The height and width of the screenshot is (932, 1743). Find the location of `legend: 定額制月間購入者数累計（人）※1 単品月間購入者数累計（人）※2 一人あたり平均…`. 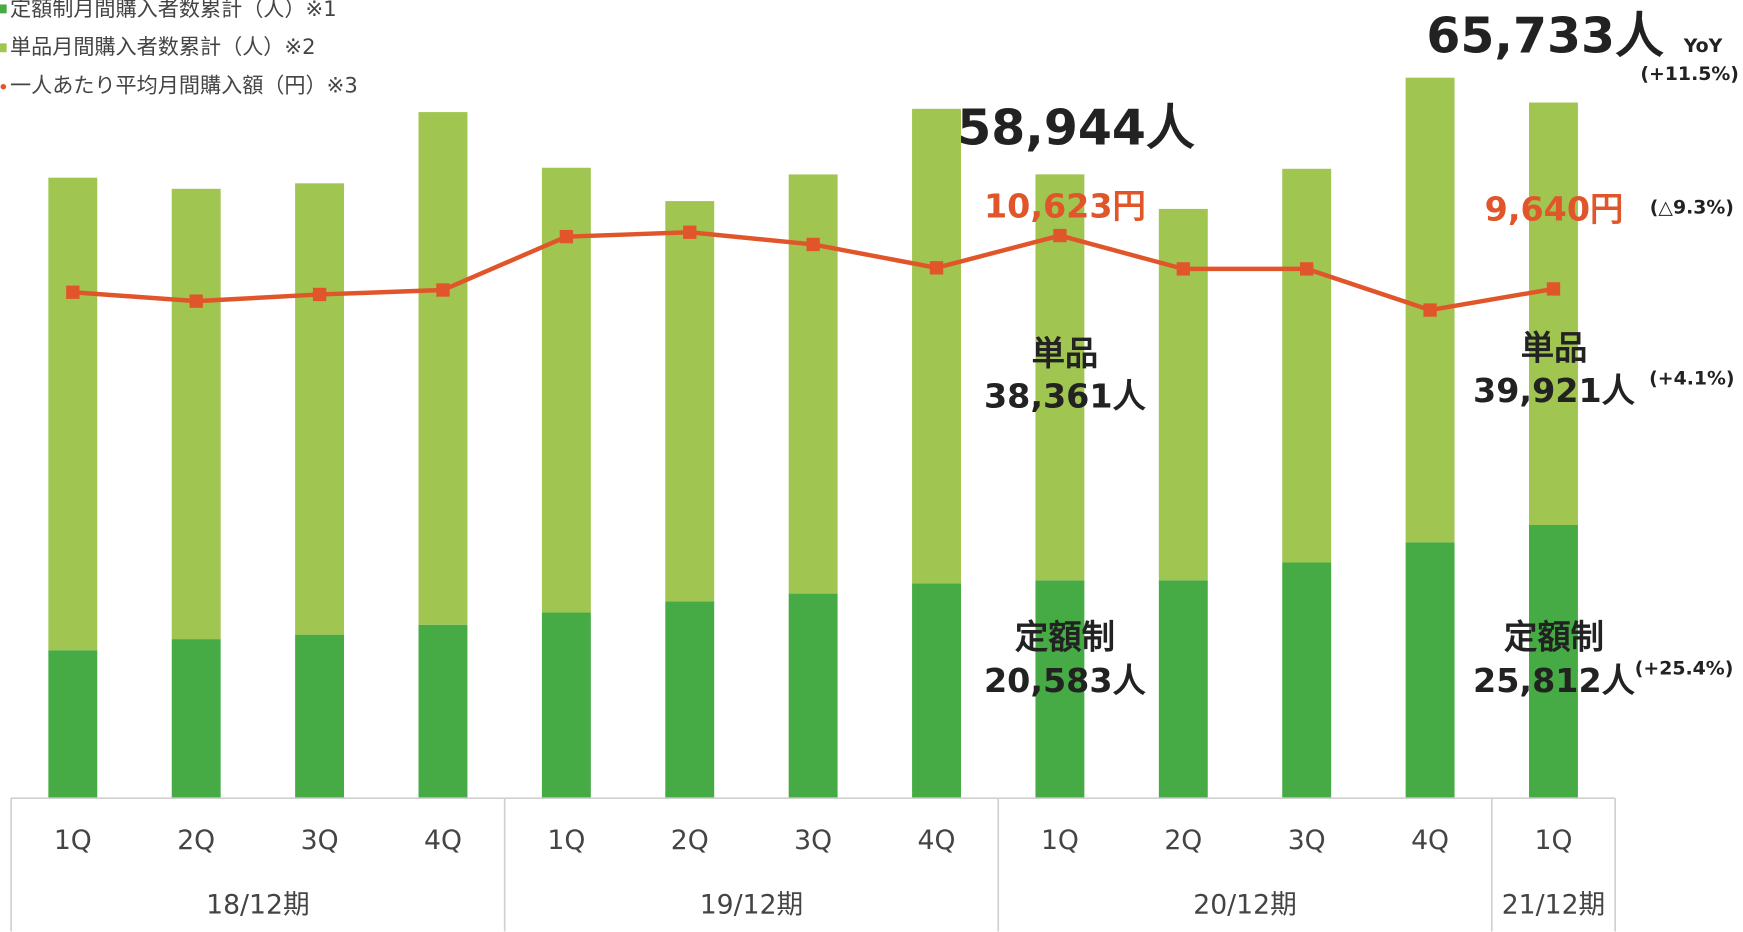

legend: 定額制月間購入者数累計（人）※1 単品月間購入者数累計（人）※2 一人あたり平均… is located at coordinates (179, 49).